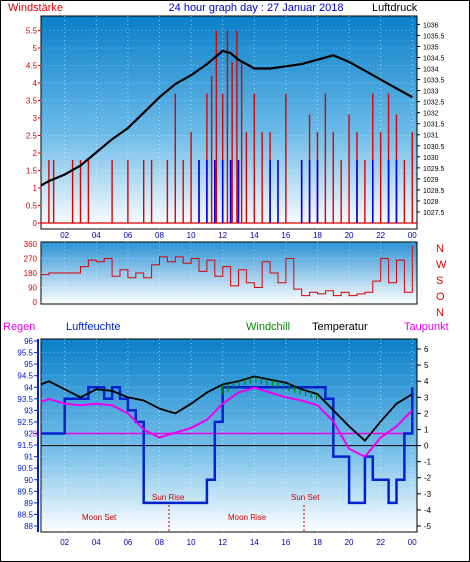  I want to click on luftdruck-tick-label: 1027.5, so click(434, 213).